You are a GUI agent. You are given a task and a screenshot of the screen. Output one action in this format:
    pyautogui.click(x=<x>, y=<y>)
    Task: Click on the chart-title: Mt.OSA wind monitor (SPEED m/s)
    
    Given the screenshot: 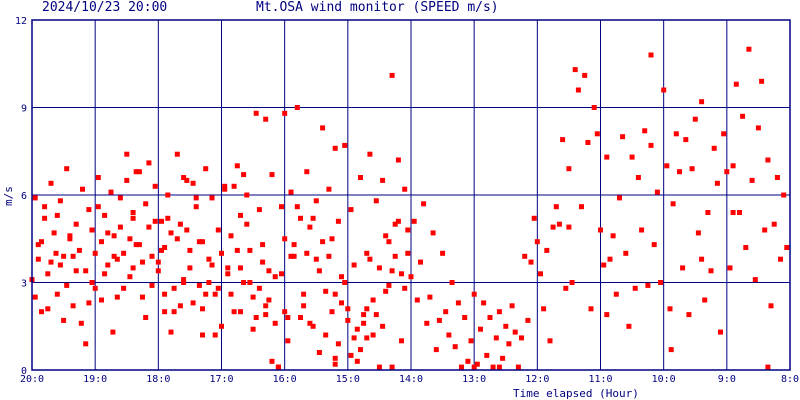 What is the action you would take?
    pyautogui.click(x=377, y=7)
    